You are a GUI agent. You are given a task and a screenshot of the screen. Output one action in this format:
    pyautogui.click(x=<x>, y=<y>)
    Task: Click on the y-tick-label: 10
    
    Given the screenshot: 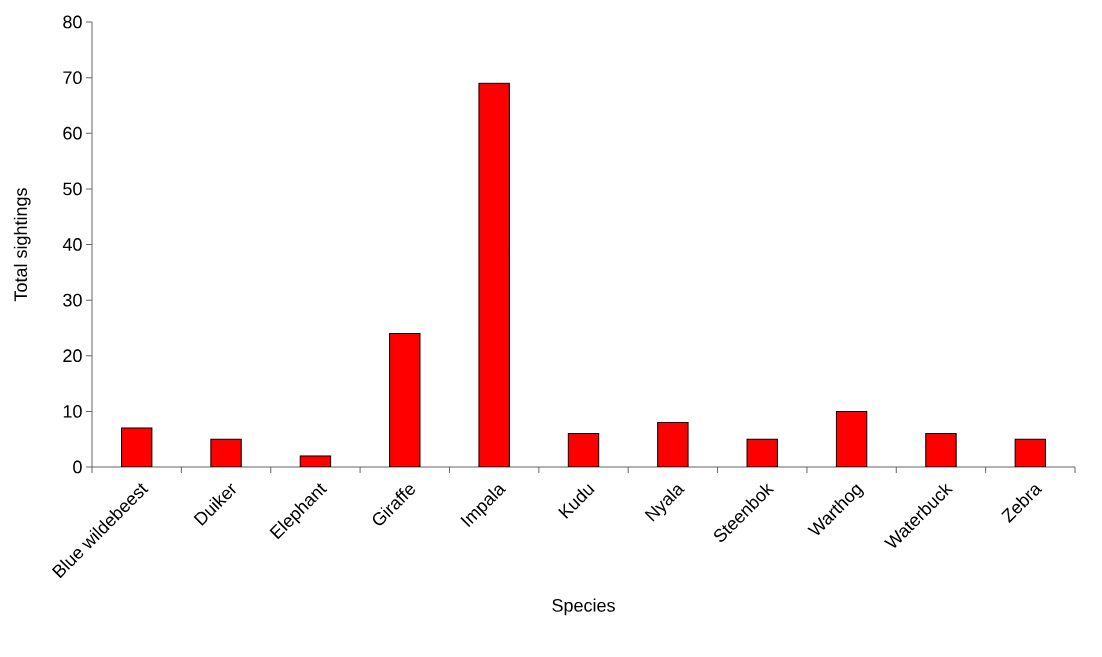 What is the action you would take?
    pyautogui.click(x=72, y=411)
    